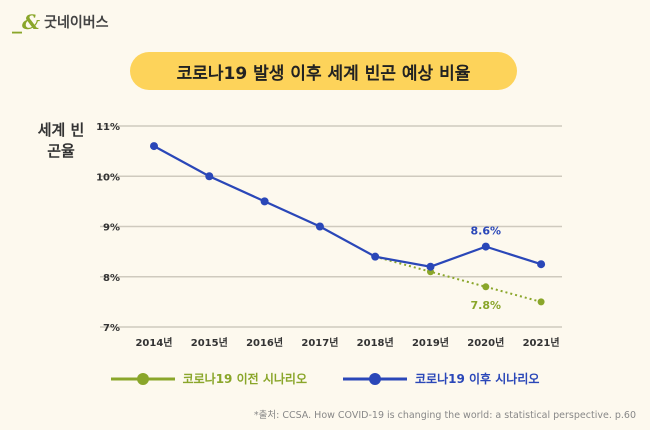  What do you see at coordinates (325, 378) in the screenshot?
I see `legend: 코로나19 이전 시나리오 코로나19 이후 시나리오` at bounding box center [325, 378].